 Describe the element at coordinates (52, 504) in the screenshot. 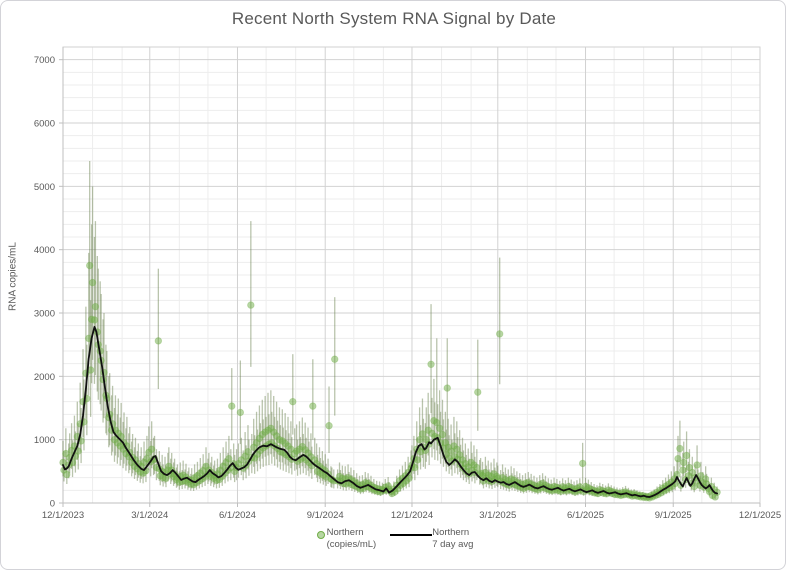

I see `y-tick-label: 0` at that location.